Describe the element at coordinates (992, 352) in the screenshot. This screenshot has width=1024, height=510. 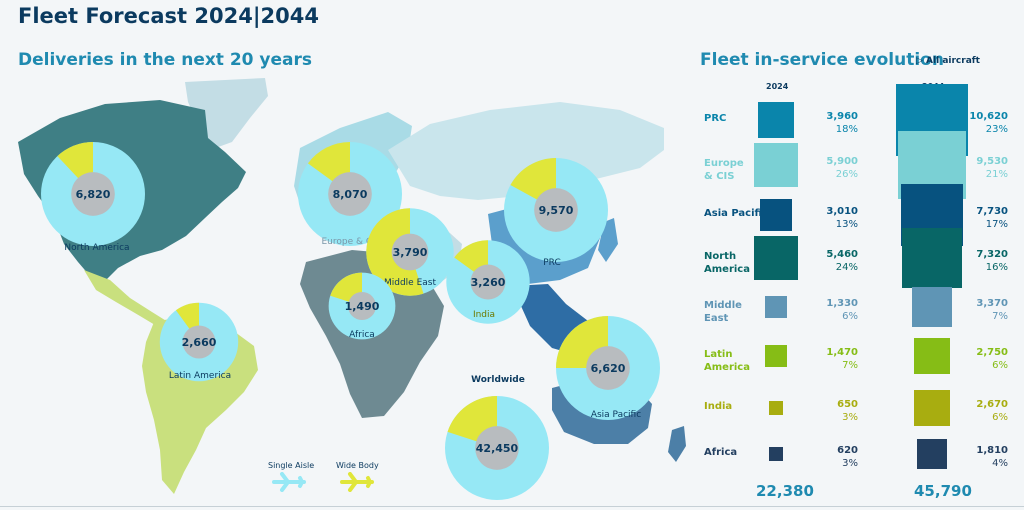
I see `fleet-v2044: 2,750` at that location.